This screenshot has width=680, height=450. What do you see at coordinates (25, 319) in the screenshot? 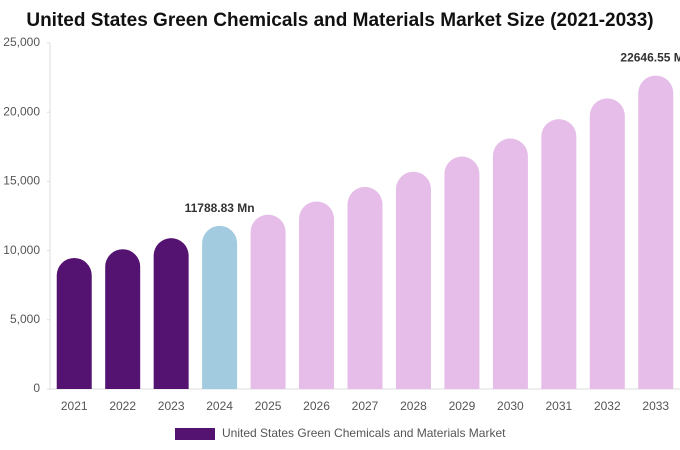
I see `y-tick-label: 5,000` at bounding box center [25, 319].